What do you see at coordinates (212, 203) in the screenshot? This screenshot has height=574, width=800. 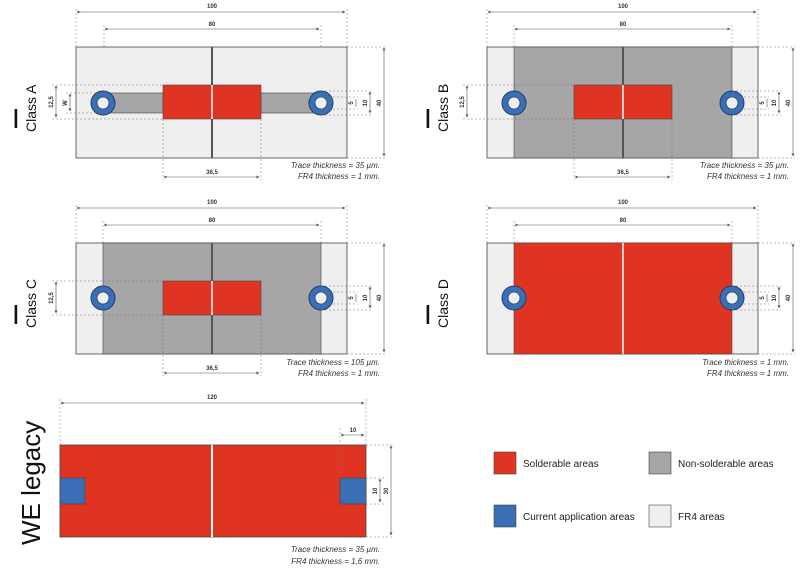 I see `class-c-dim-100: 100` at bounding box center [212, 203].